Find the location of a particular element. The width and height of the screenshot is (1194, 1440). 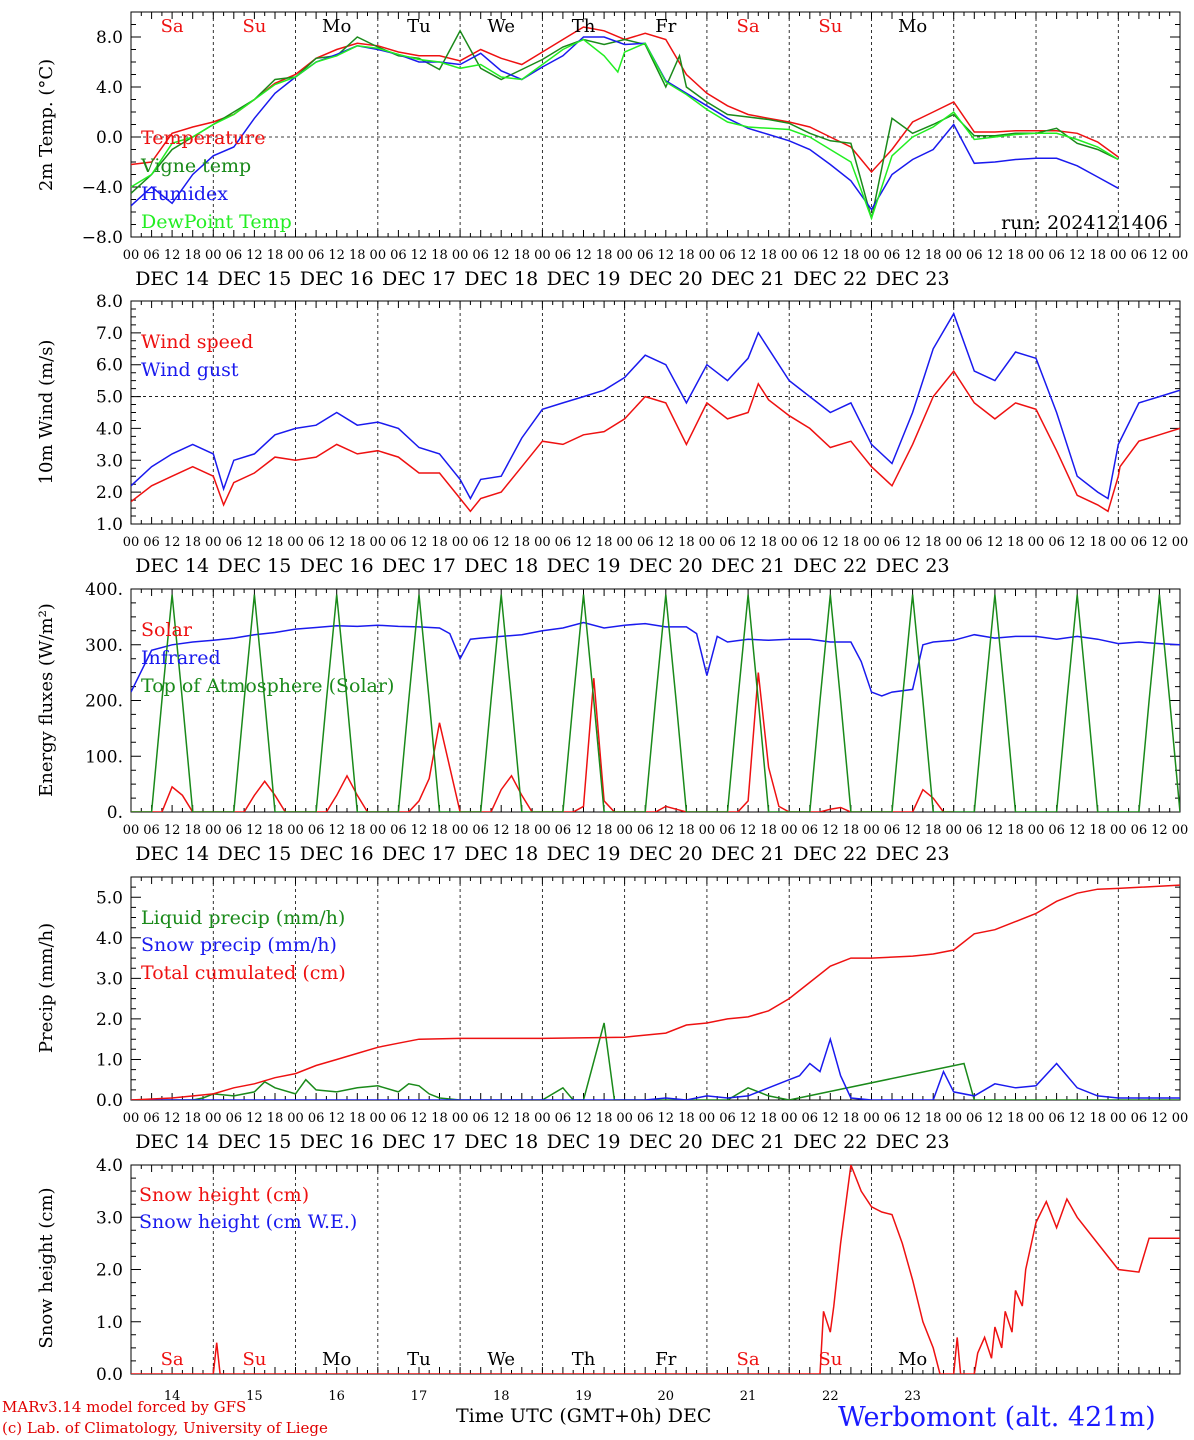

legend-entry: DewPoint Temp is located at coordinates (216, 222).